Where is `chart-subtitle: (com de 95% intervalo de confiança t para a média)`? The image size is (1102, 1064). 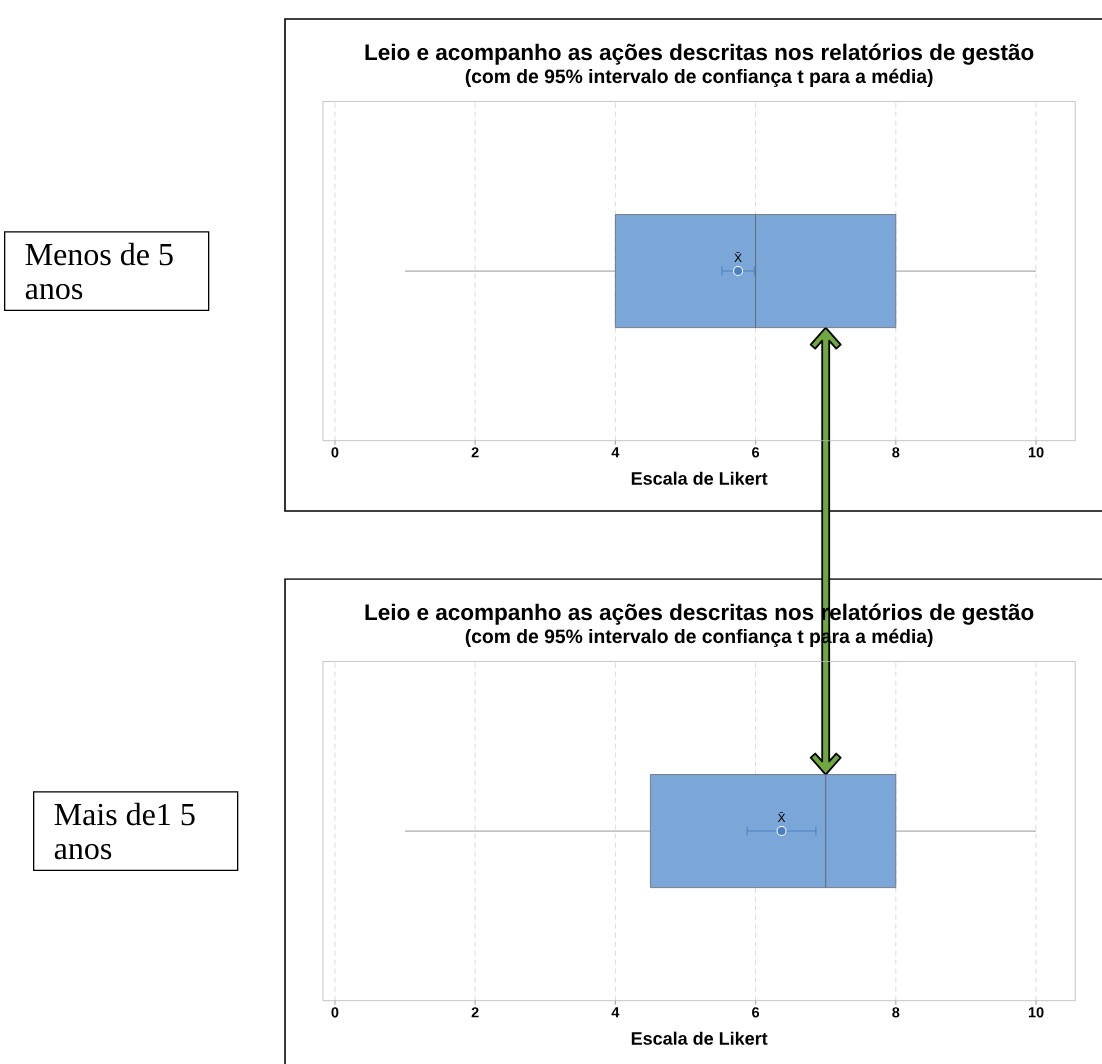
chart-subtitle: (com de 95% intervalo de confiança t para a média) is located at coordinates (699, 77).